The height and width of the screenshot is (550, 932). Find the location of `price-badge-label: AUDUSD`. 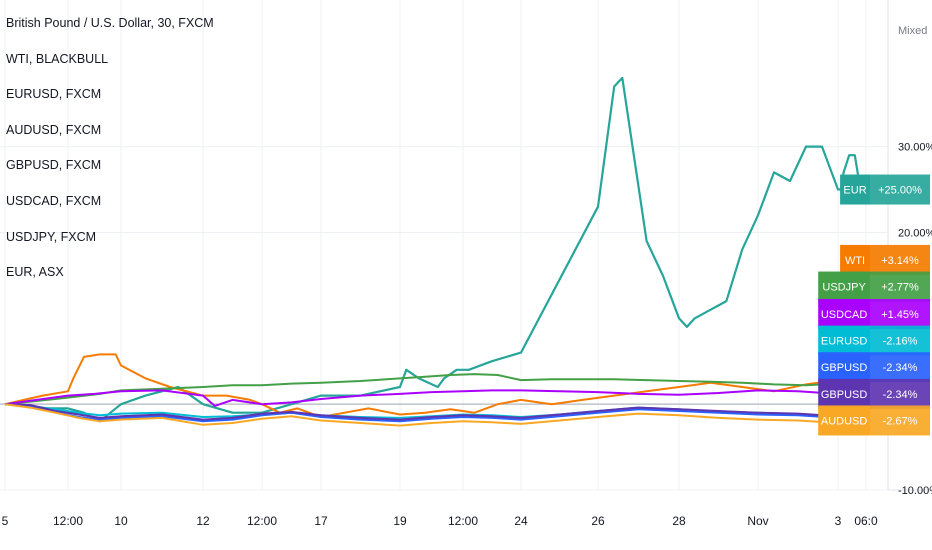

price-badge-label: AUDUSD is located at coordinates (844, 421).